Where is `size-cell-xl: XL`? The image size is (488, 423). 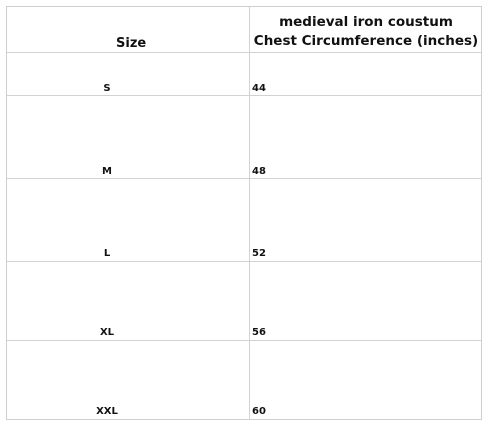 size-cell-xl: XL is located at coordinates (107, 332).